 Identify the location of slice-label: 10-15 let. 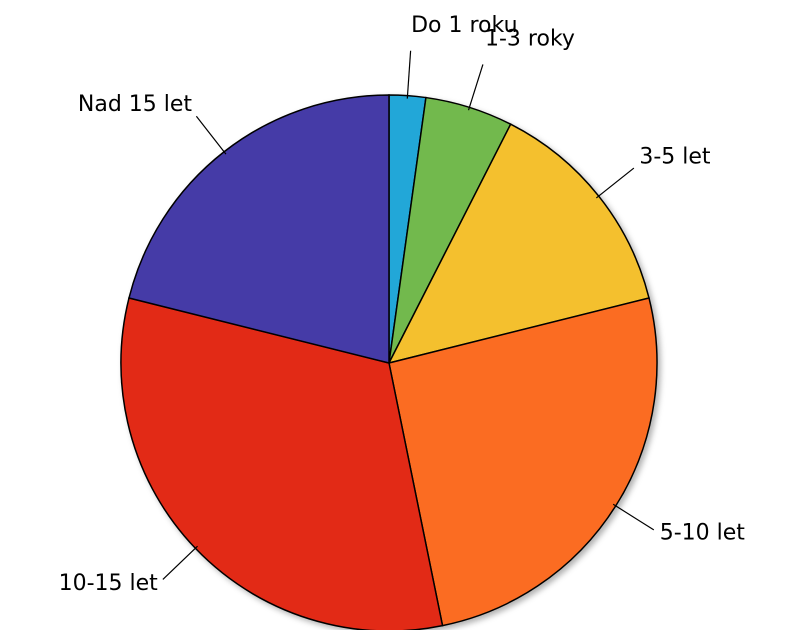
(109, 583).